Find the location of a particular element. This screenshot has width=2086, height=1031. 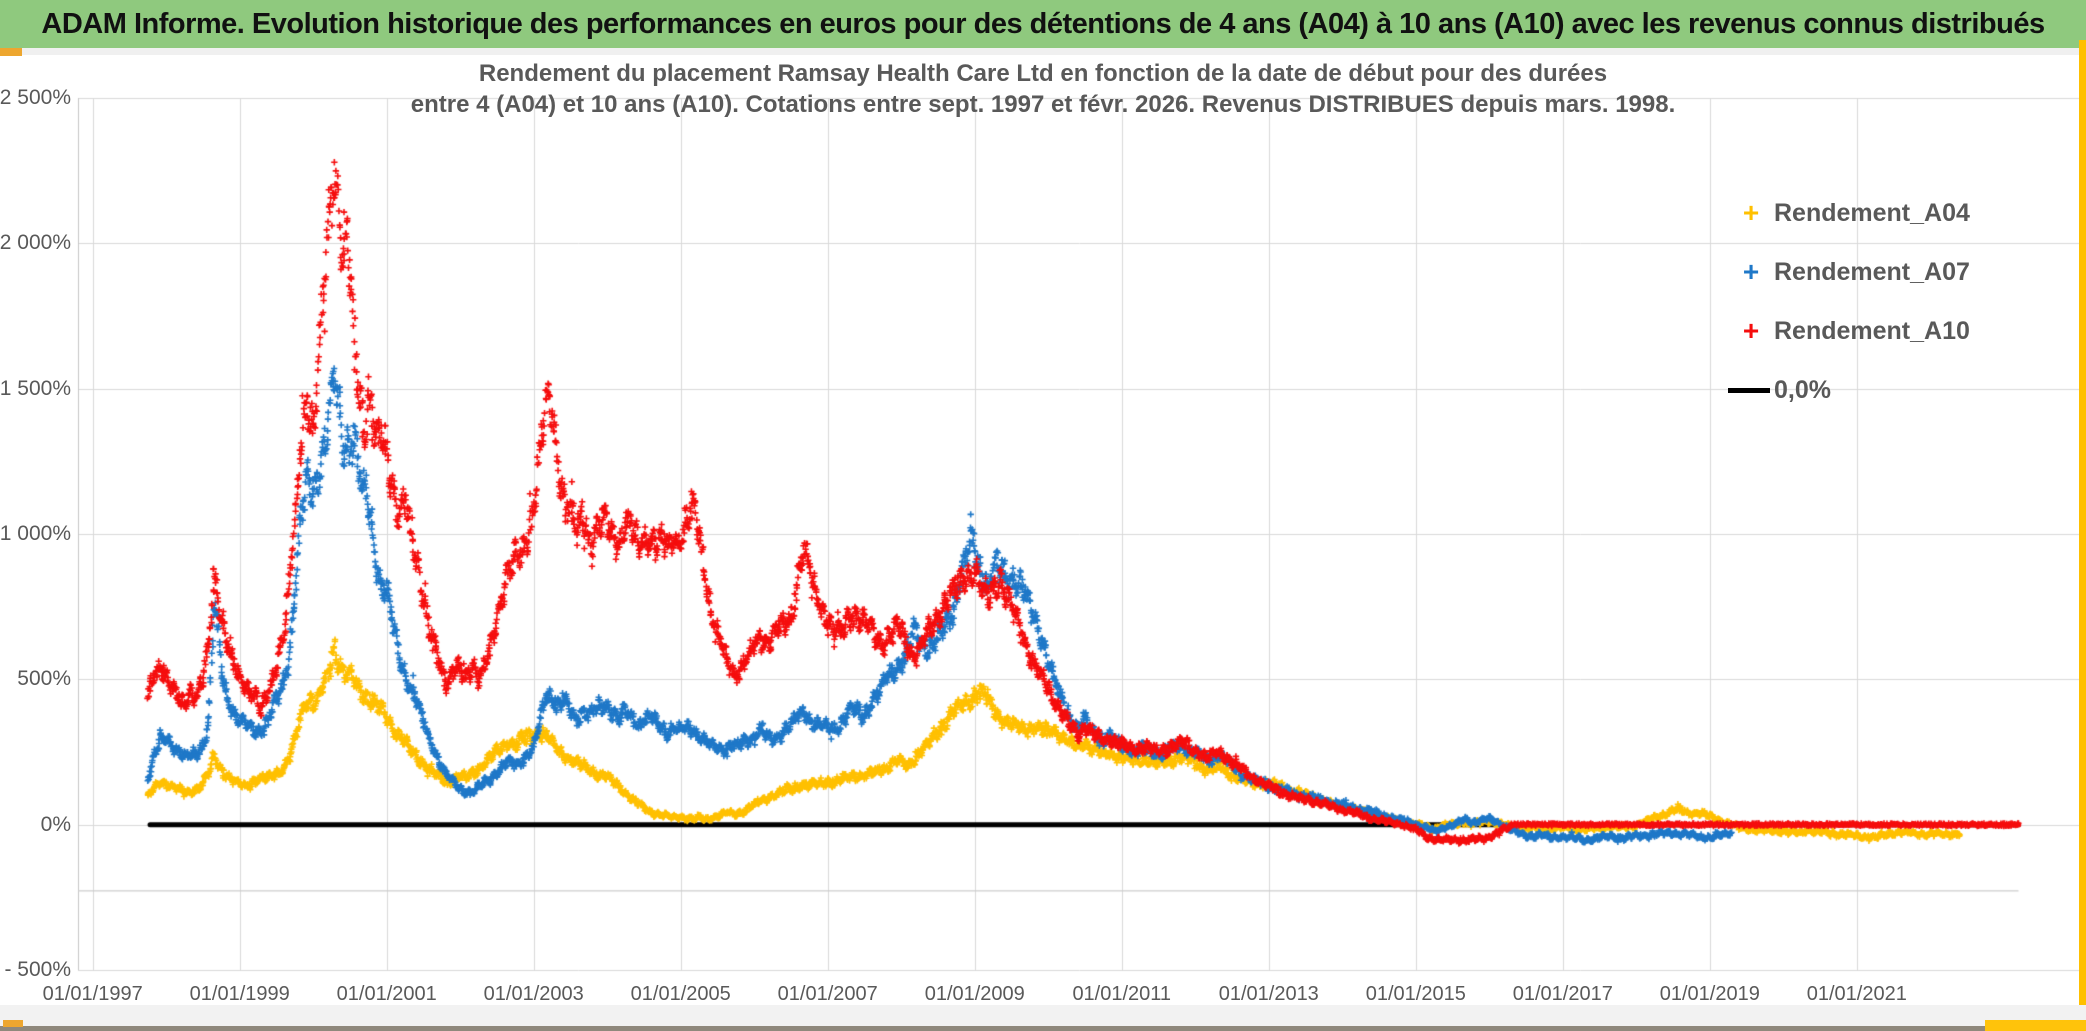

legend-item-rendement-a10: + Rendement_A10 is located at coordinates (1849, 331).